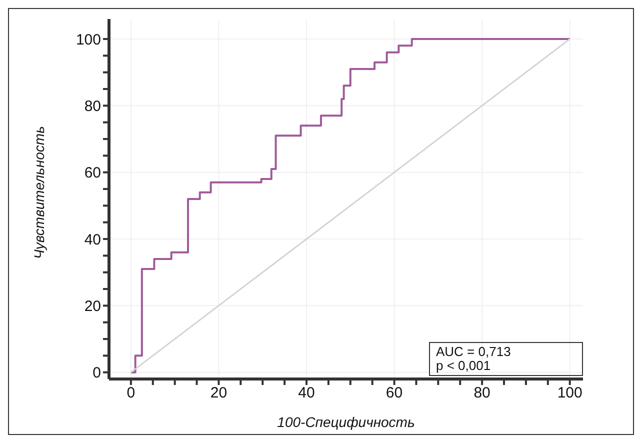  I want to click on annotation: AUC = 0,713, so click(474, 351).